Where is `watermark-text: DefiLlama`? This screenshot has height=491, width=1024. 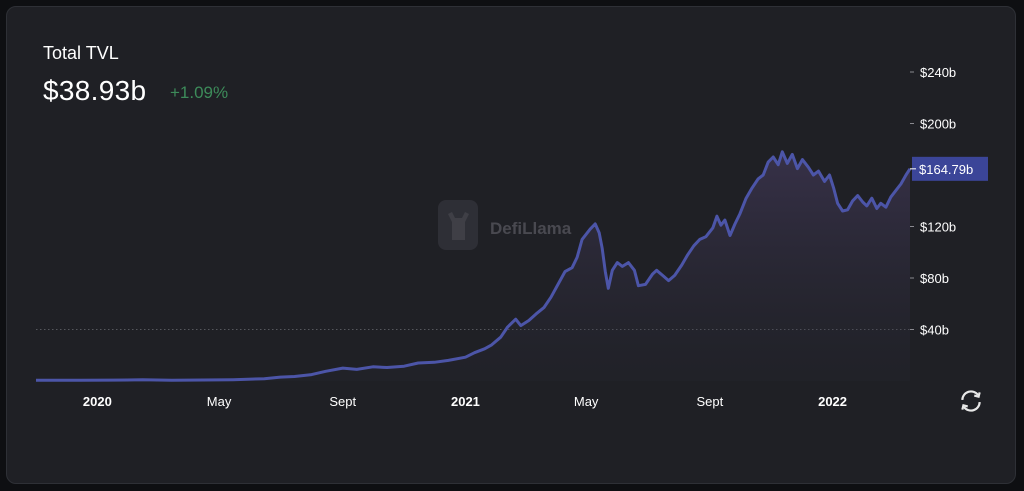
watermark-text: DefiLlama is located at coordinates (531, 228).